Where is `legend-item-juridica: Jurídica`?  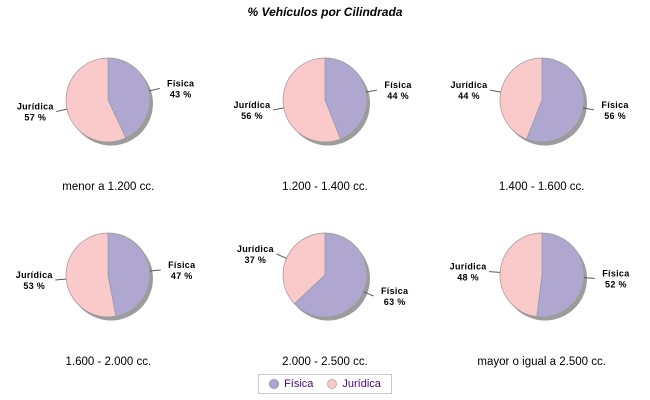 legend-item-juridica: Jurídica is located at coordinates (354, 384).